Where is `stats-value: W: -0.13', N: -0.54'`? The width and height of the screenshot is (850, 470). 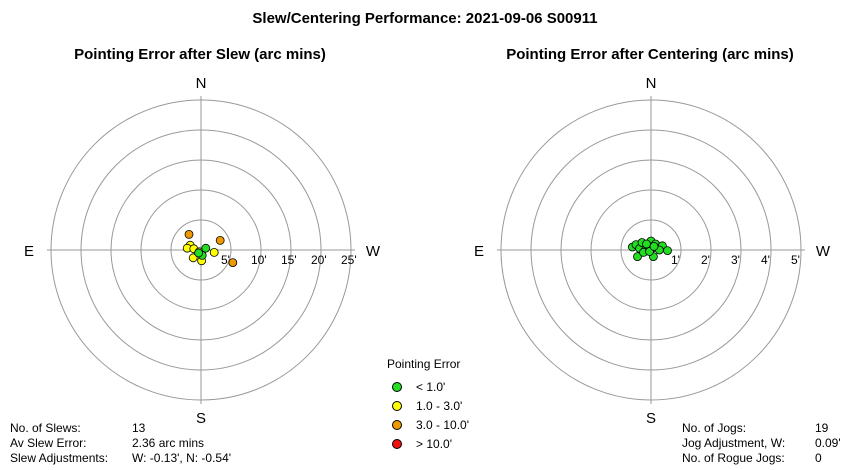 stats-value: W: -0.13', N: -0.54' is located at coordinates (182, 458).